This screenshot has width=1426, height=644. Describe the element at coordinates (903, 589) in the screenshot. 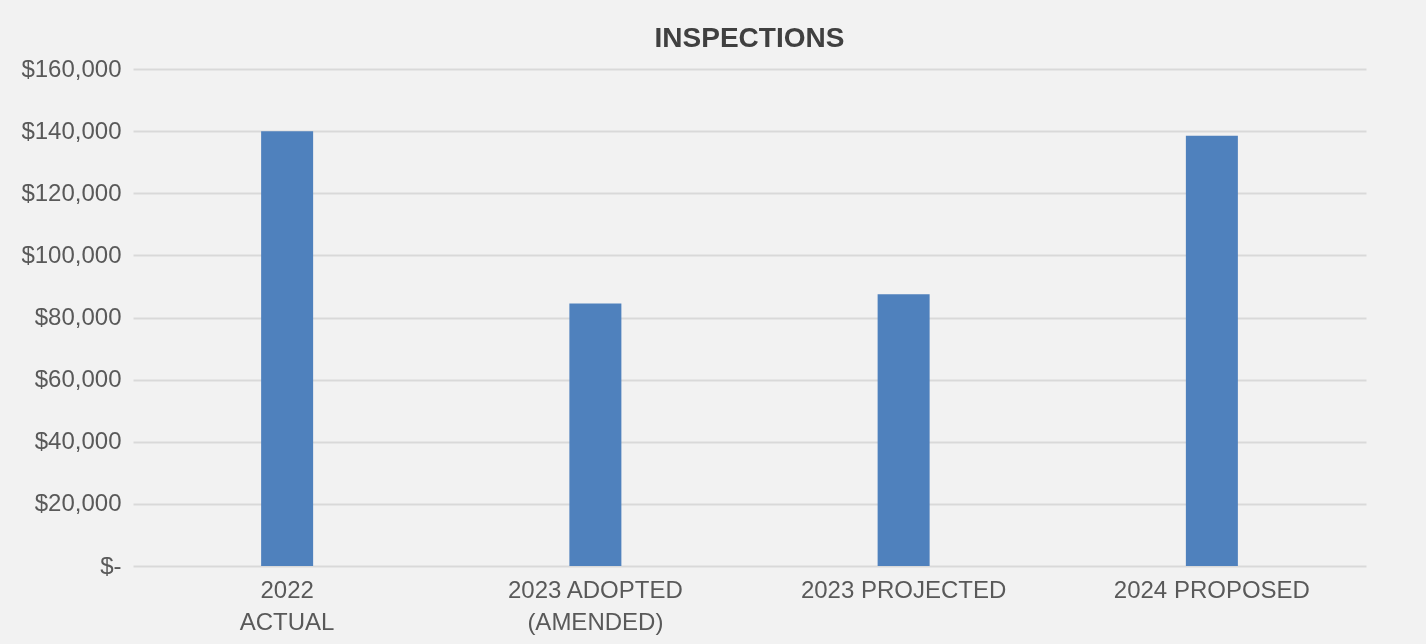

I see `x-tick-label: 2023 PROJECTED` at that location.